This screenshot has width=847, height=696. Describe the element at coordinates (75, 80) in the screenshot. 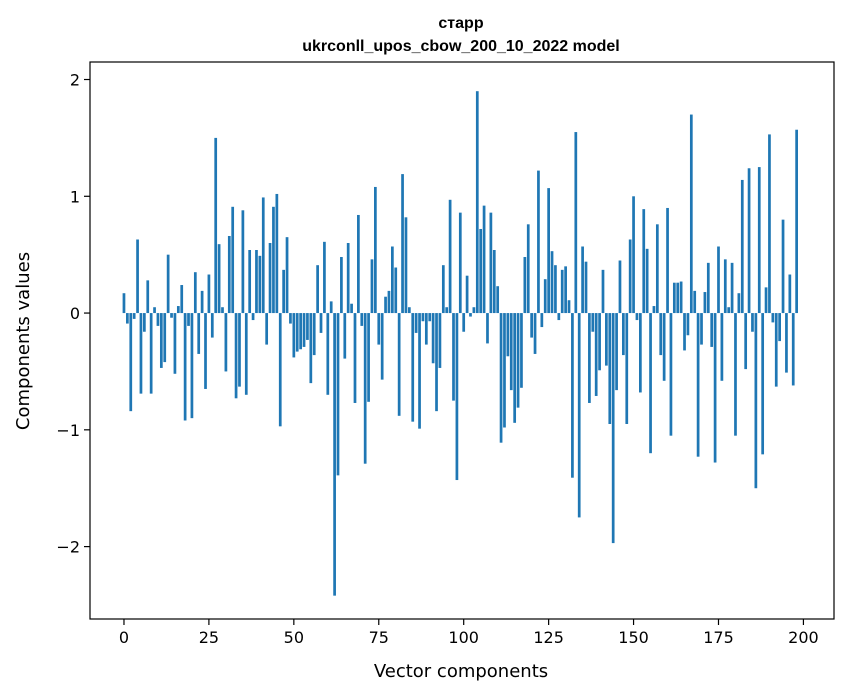

I see `y-tick-label: 2` at that location.